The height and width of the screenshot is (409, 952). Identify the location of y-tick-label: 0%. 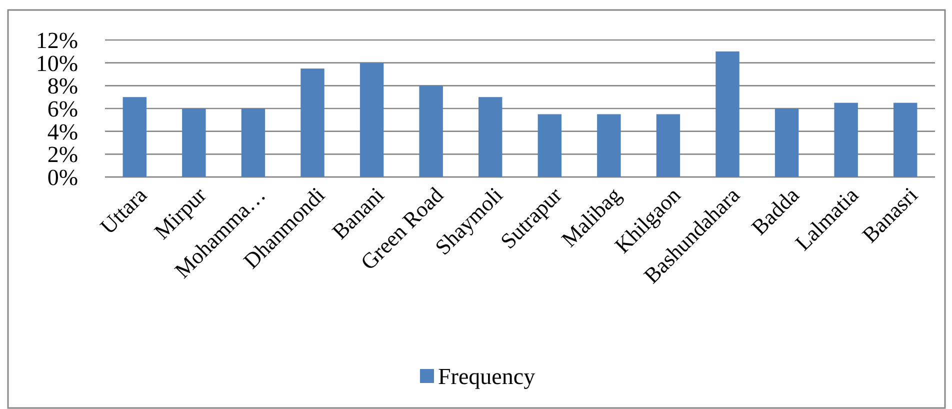
(62, 177).